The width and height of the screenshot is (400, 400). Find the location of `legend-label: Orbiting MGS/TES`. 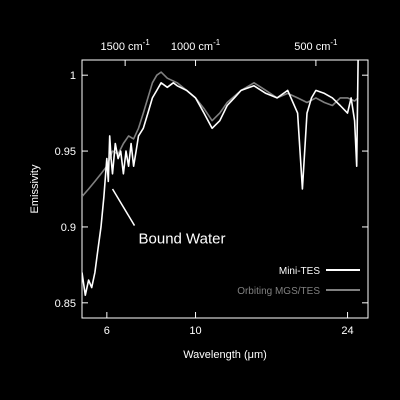

legend-label: Orbiting MGS/TES is located at coordinates (278, 291).